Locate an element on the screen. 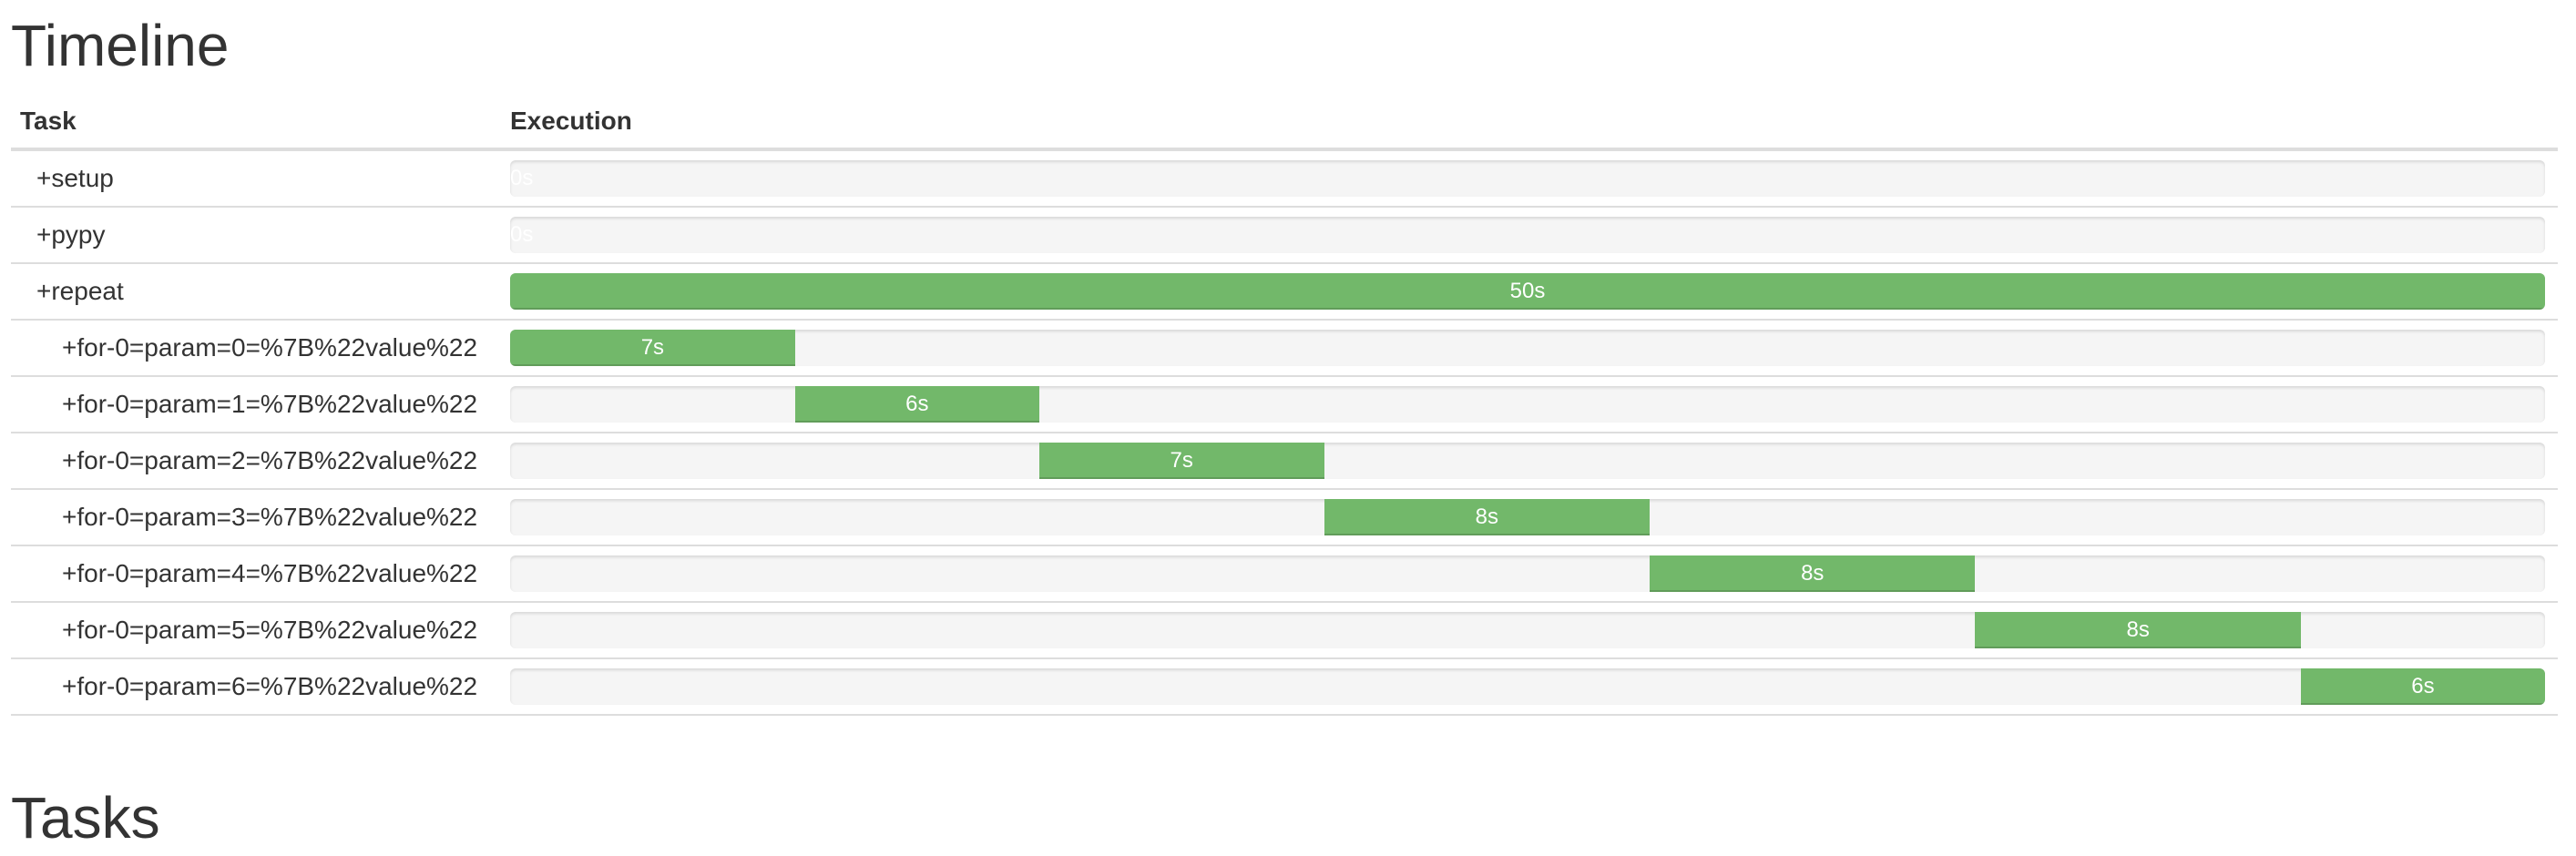 The width and height of the screenshot is (2576, 856). task-name: +for-0=param=4=%7B%22value%22 is located at coordinates (270, 573).